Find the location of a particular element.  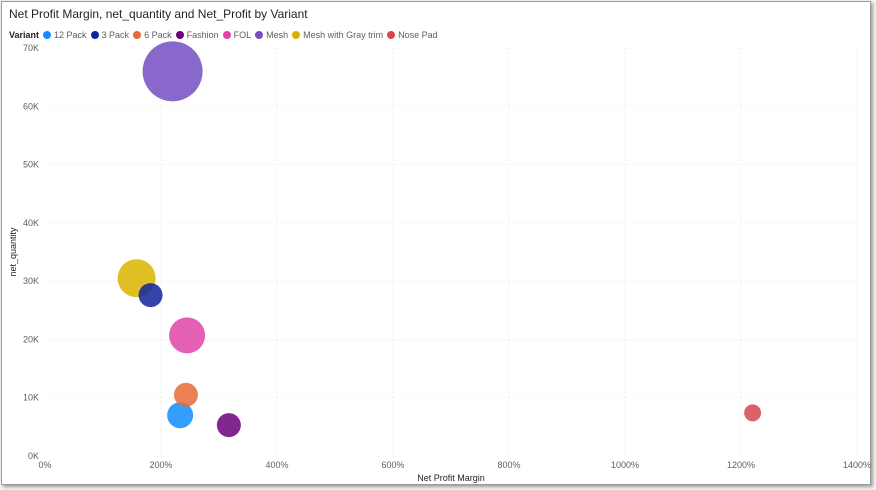

y-tick-label: 20K is located at coordinates (31, 339).